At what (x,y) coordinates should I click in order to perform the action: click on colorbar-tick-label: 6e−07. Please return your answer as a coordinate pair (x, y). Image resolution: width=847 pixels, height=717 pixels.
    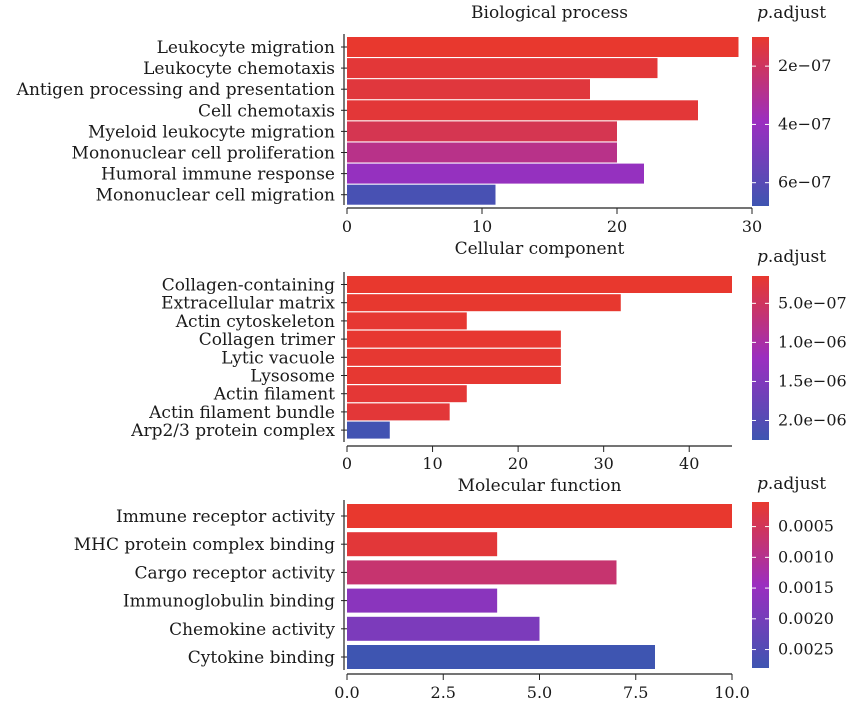
    Looking at the image, I should click on (804, 182).